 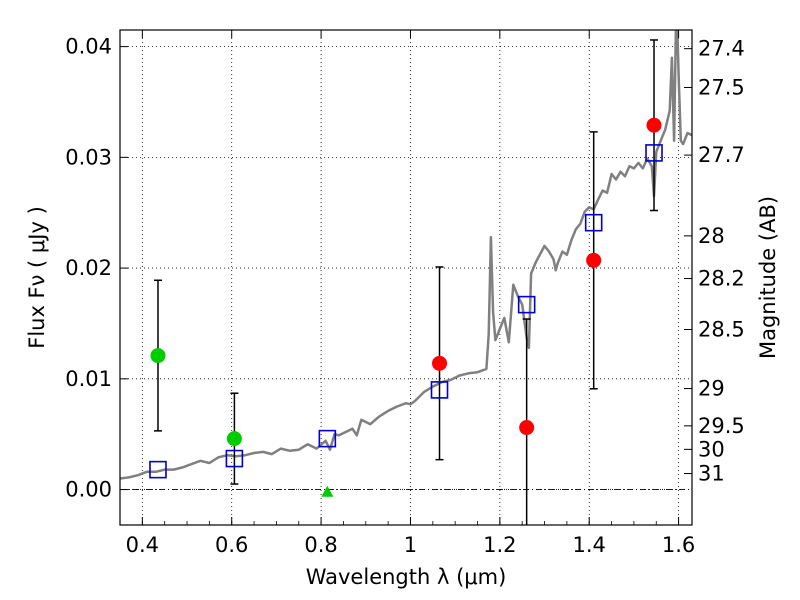 What do you see at coordinates (88, 157) in the screenshot?
I see `y-tick-label: 0.03` at bounding box center [88, 157].